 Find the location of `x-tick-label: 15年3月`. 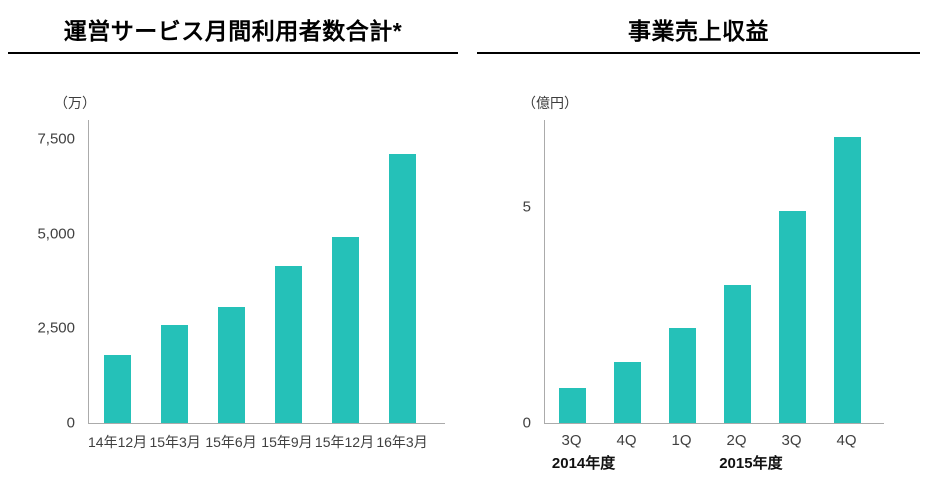

x-tick-label: 15年3月 is located at coordinates (175, 442).